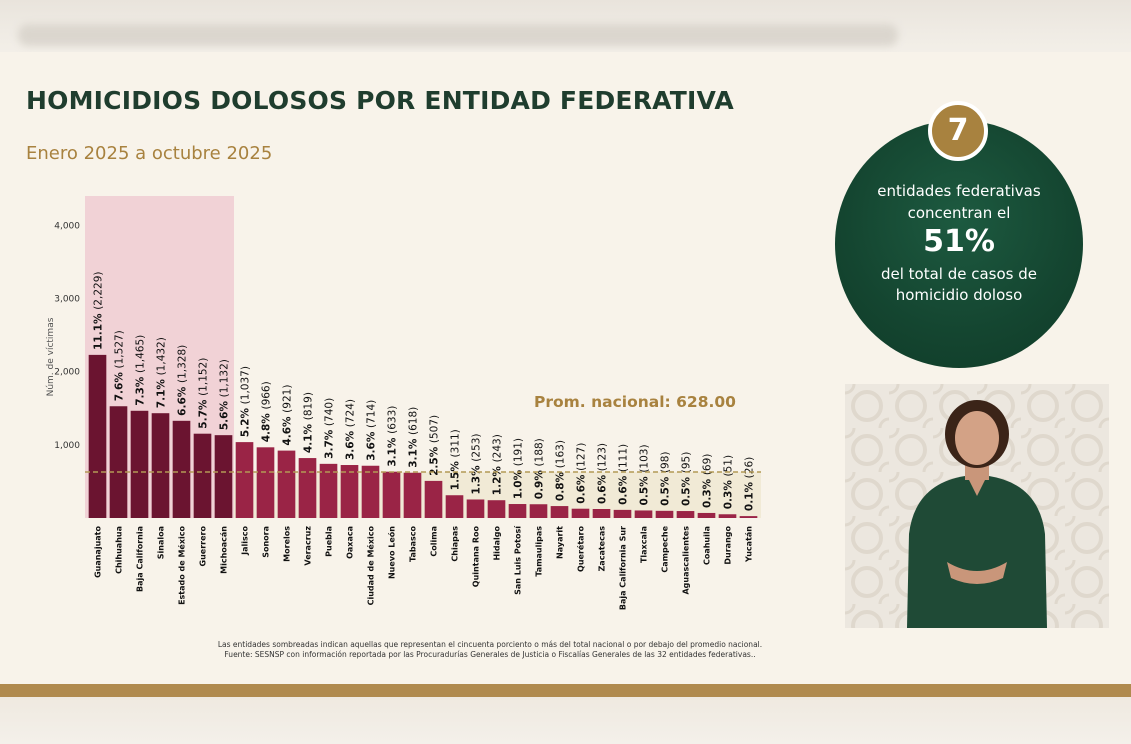 The height and width of the screenshot is (744, 1131). Describe the element at coordinates (644, 544) in the screenshot. I see `x-tick-label: Tlaxcala` at that location.